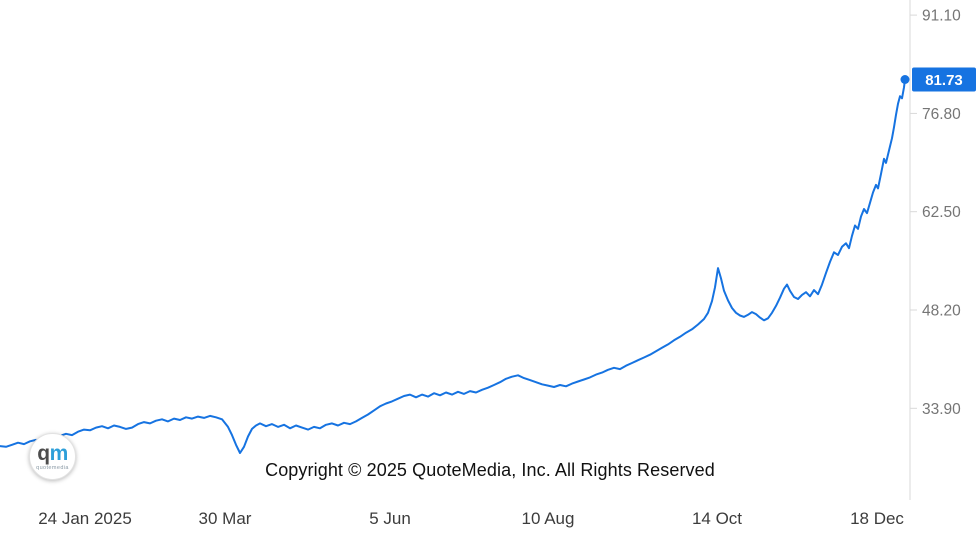 This screenshot has width=980, height=535. What do you see at coordinates (225, 518) in the screenshot?
I see `x-axis-tick-label: 30 Mar` at bounding box center [225, 518].